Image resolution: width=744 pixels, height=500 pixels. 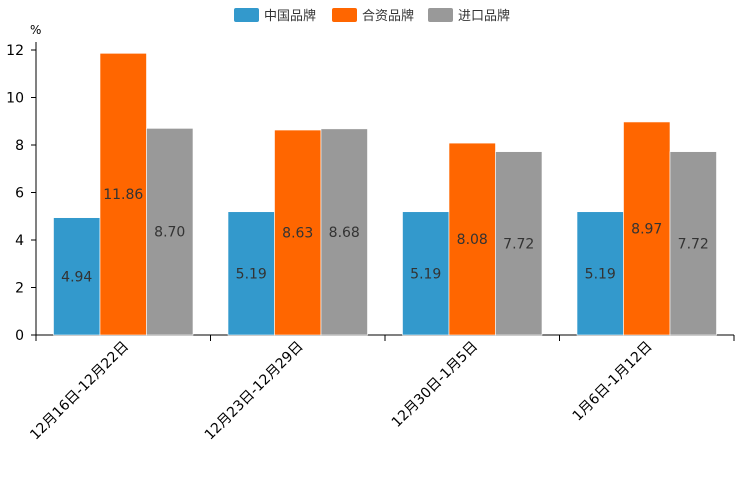 What do you see at coordinates (19, 336) in the screenshot?
I see `y-tick-label: 0` at bounding box center [19, 336].